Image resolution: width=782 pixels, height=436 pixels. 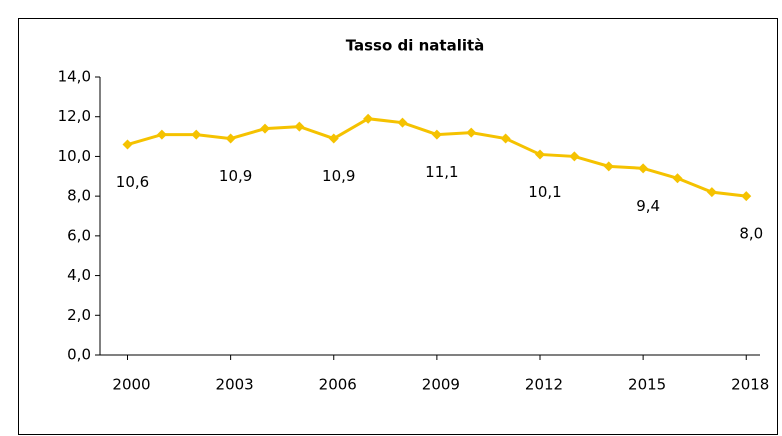 I want to click on y-tick-label: 2,0, so click(x=79, y=315).